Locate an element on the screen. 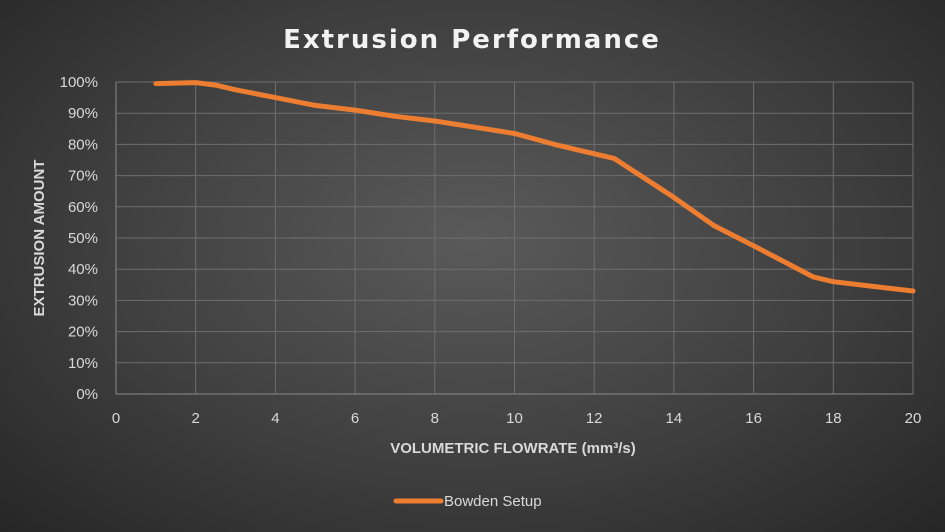  legend: Bowden Setup is located at coordinates (467, 501).